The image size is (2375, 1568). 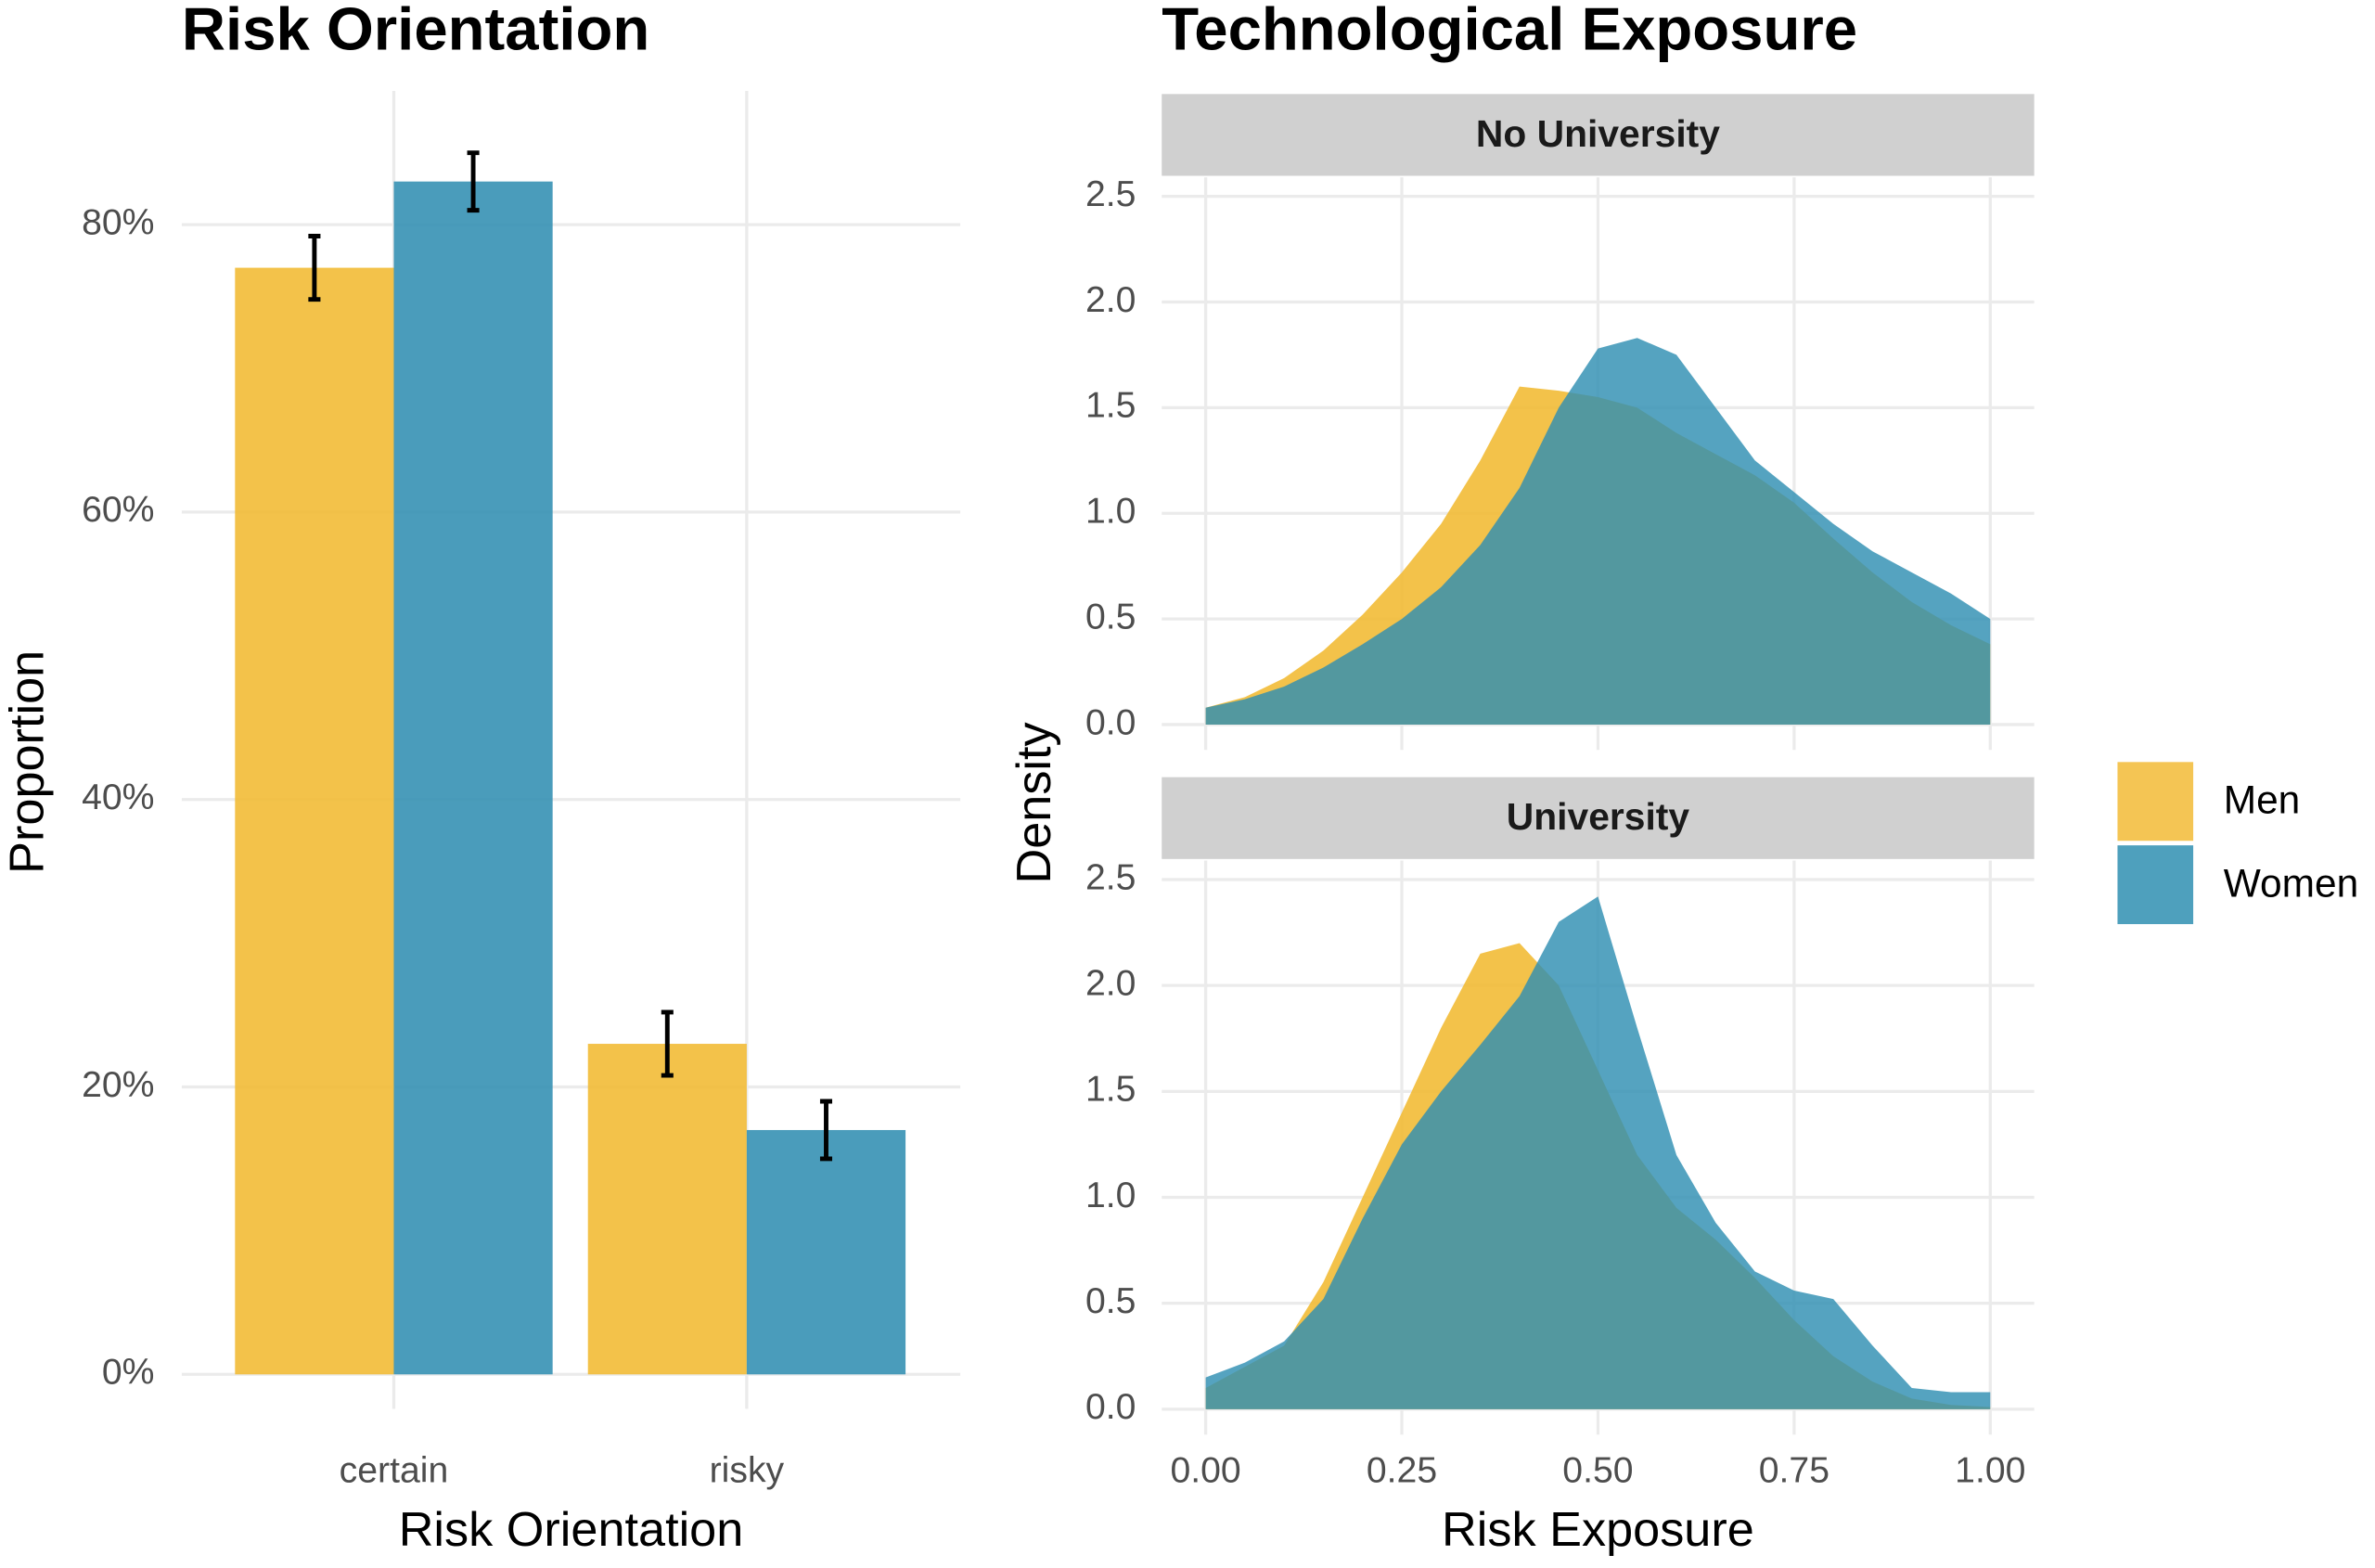 What do you see at coordinates (118, 510) in the screenshot?
I see `y-tick-label: 60%` at bounding box center [118, 510].